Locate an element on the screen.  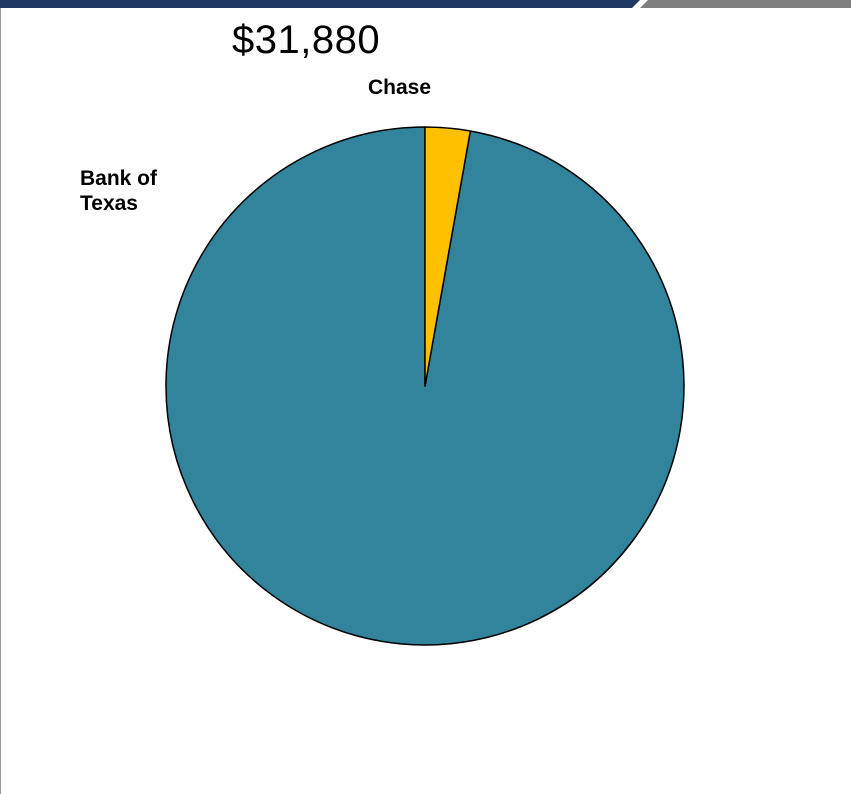
header-gray-band is located at coordinates (745, 4).